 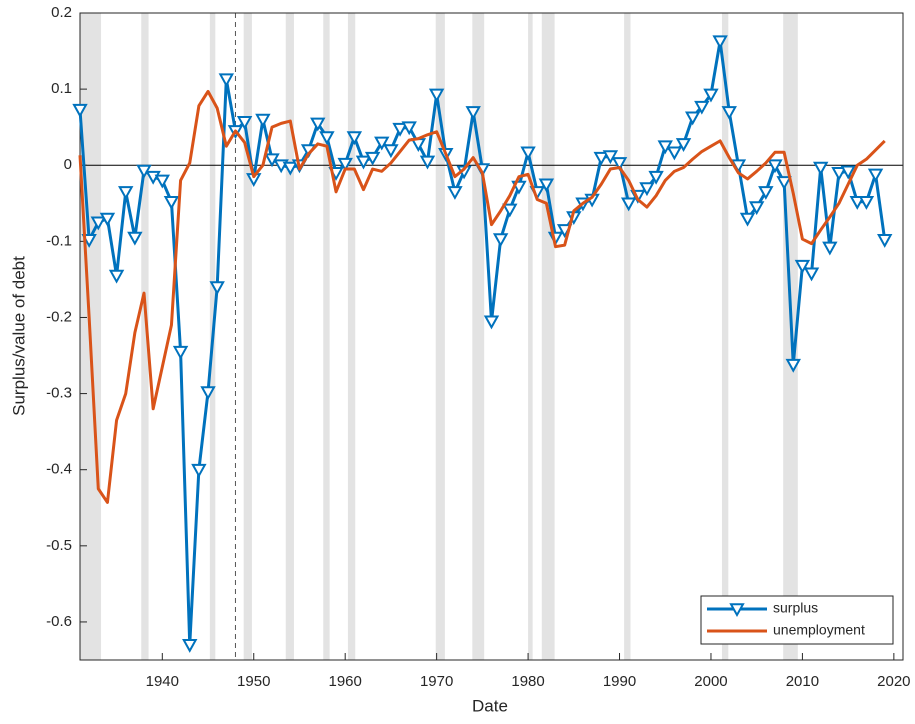 What do you see at coordinates (710, 681) in the screenshot?
I see `x-tick-label: 2000` at bounding box center [710, 681].